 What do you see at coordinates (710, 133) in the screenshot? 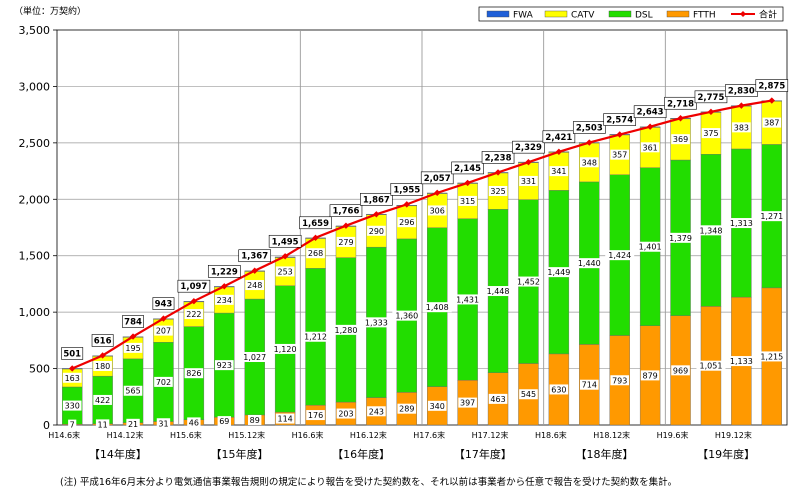
I see `catv-value-label: 375` at bounding box center [710, 133].